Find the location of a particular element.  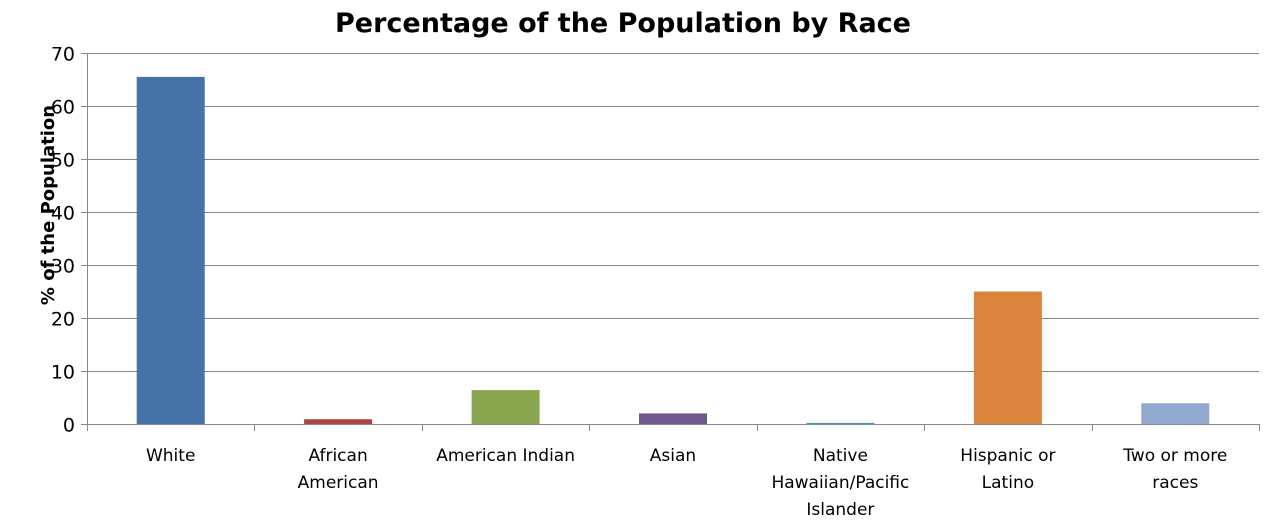

x-tick-label-line: American Indian is located at coordinates (505, 456).